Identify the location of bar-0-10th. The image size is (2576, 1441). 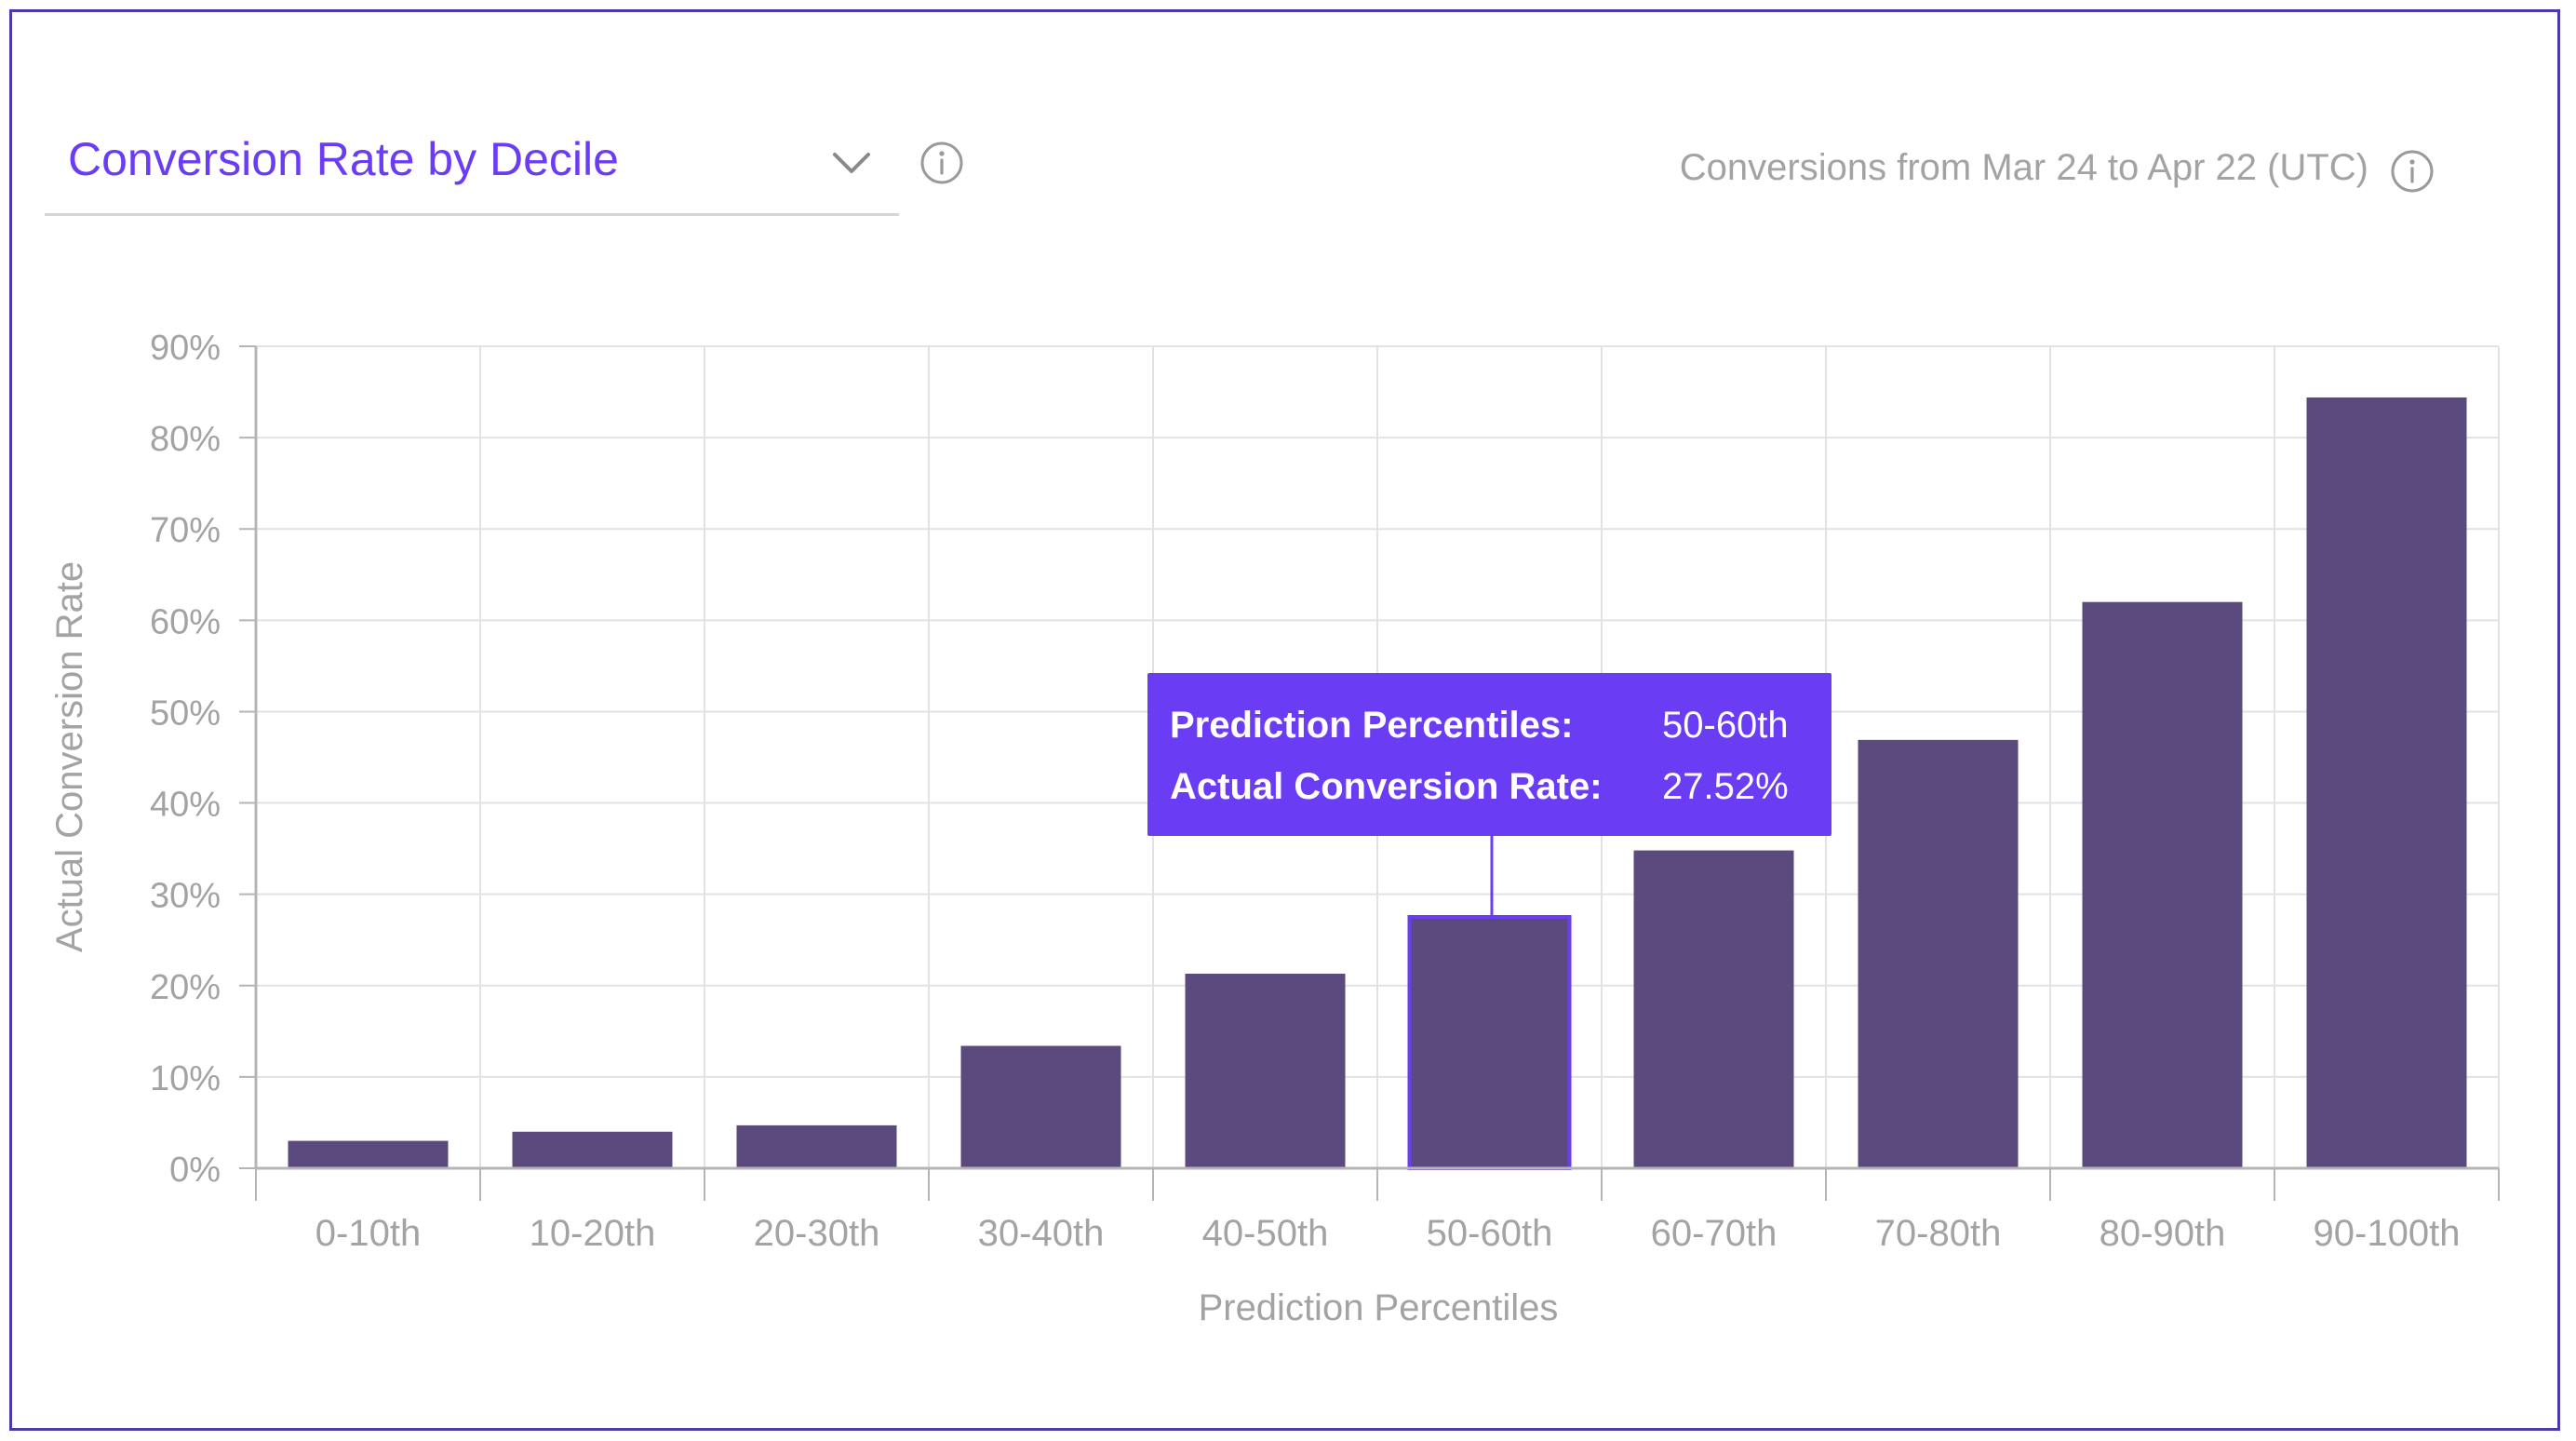
(368, 1154).